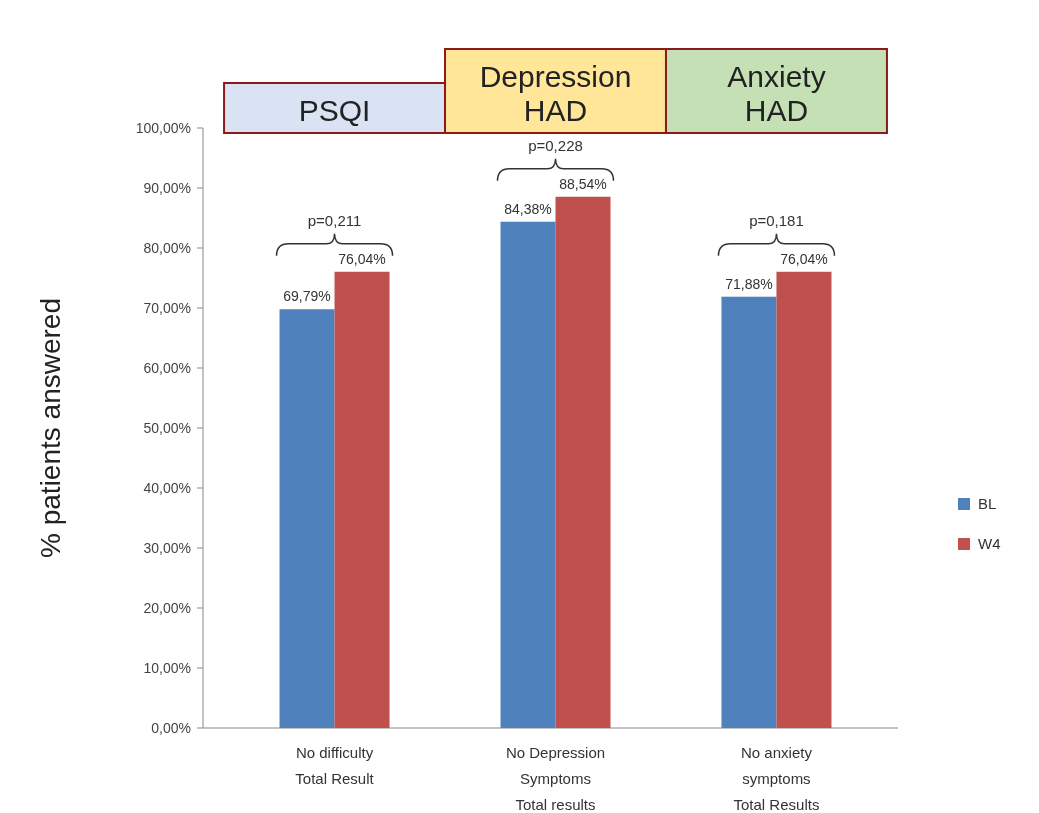 Image resolution: width=1039 pixels, height=813 pixels. I want to click on text: Anxiety HAD, so click(776, 93).